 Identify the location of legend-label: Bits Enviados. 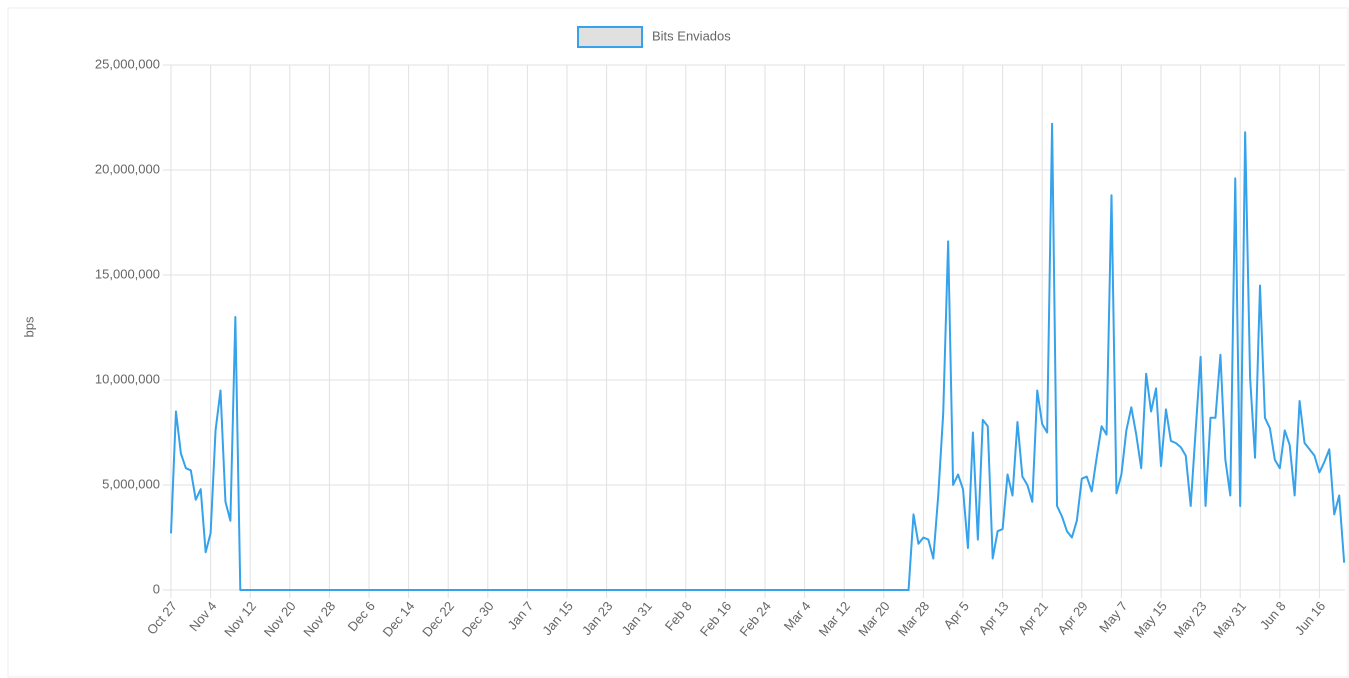
(691, 35).